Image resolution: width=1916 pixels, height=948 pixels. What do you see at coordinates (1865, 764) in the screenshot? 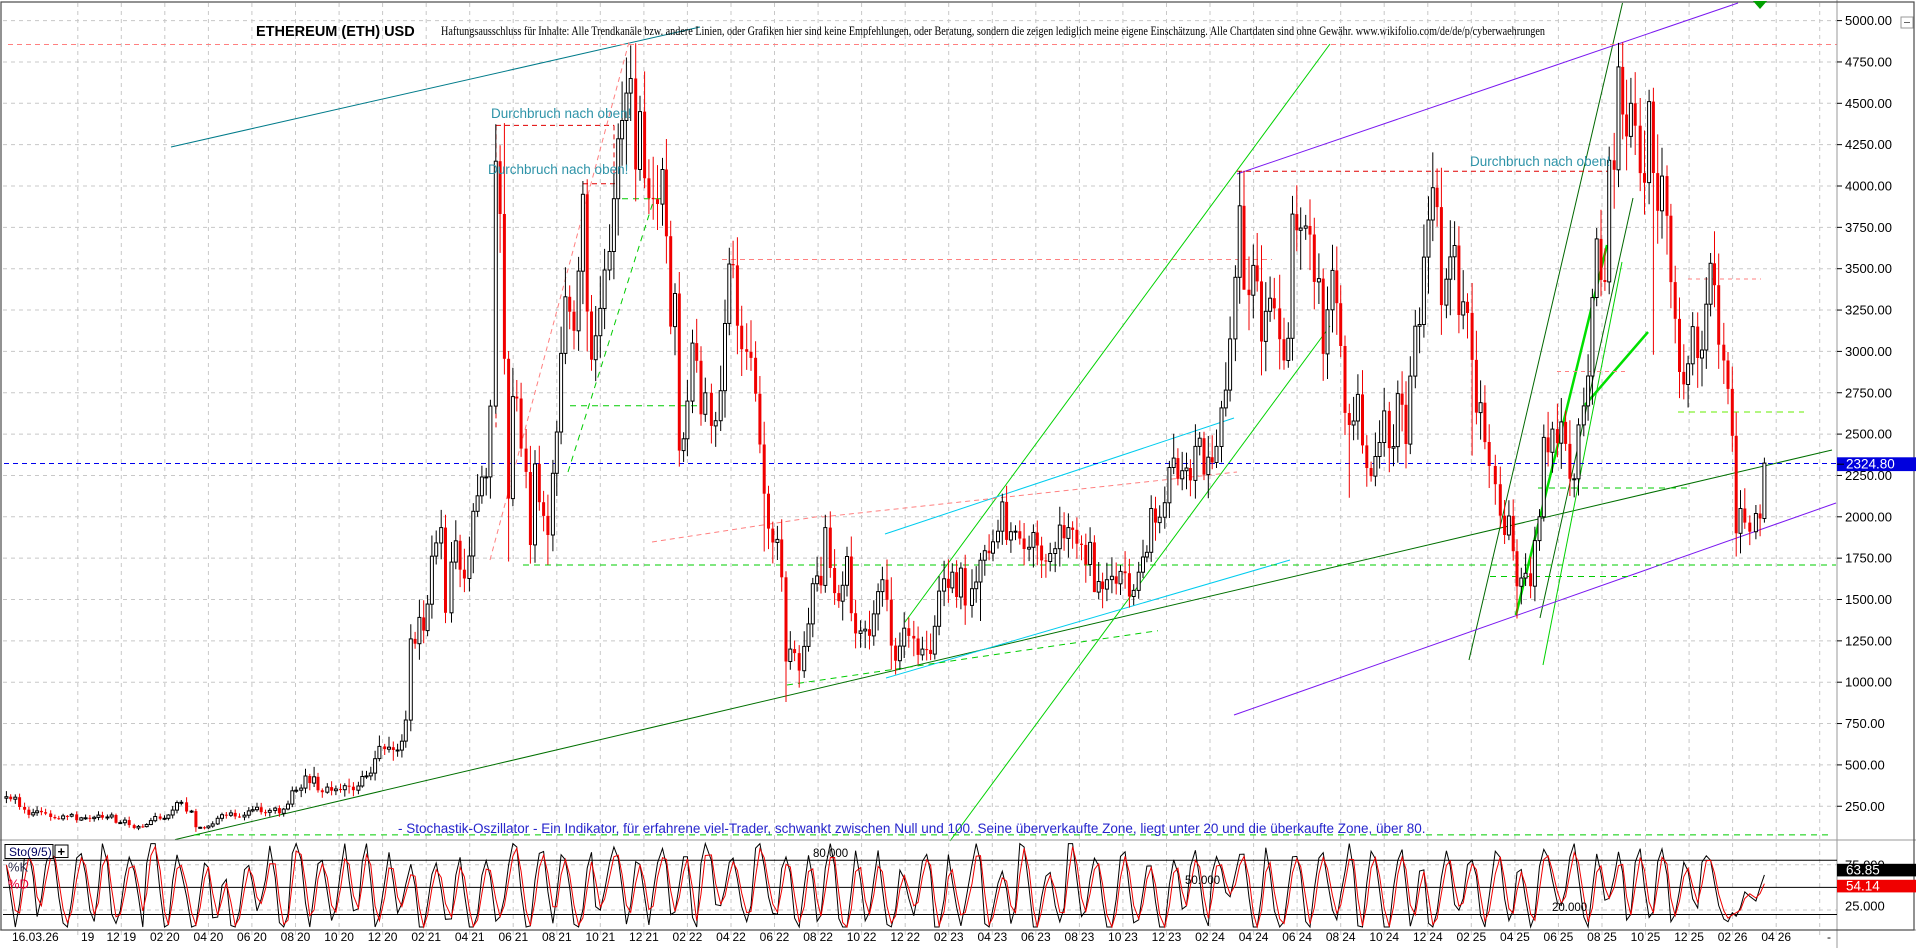
I see `svg-text: 500.00` at bounding box center [1865, 764].